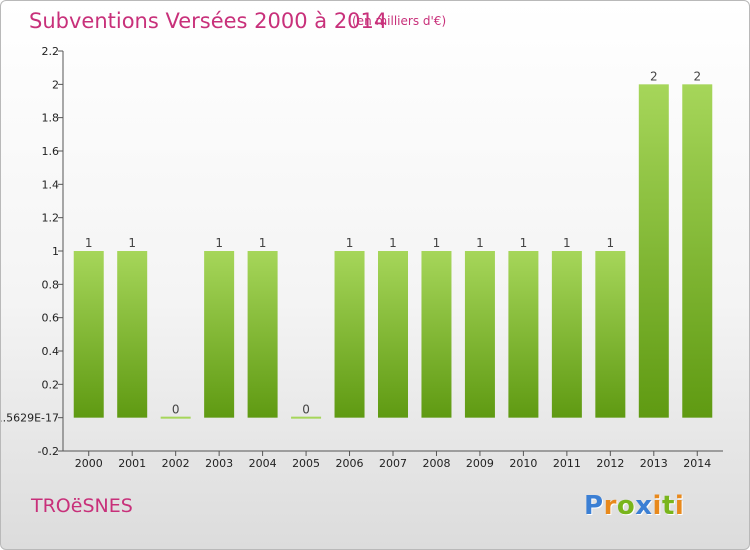  What do you see at coordinates (51, 51) in the screenshot?
I see `y-tick-label: 2.2` at bounding box center [51, 51].